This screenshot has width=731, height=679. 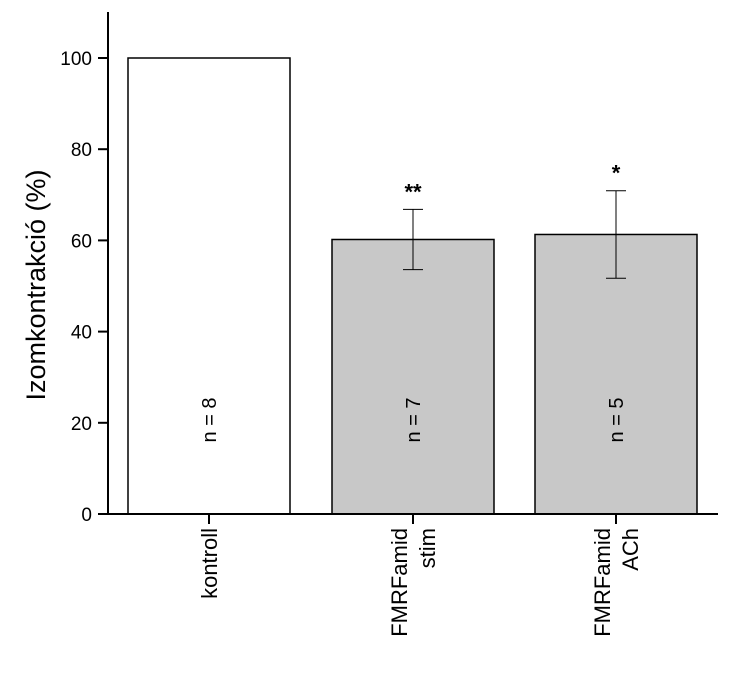 What do you see at coordinates (414, 419) in the screenshot?
I see `n-label-1: n = 7` at bounding box center [414, 419].